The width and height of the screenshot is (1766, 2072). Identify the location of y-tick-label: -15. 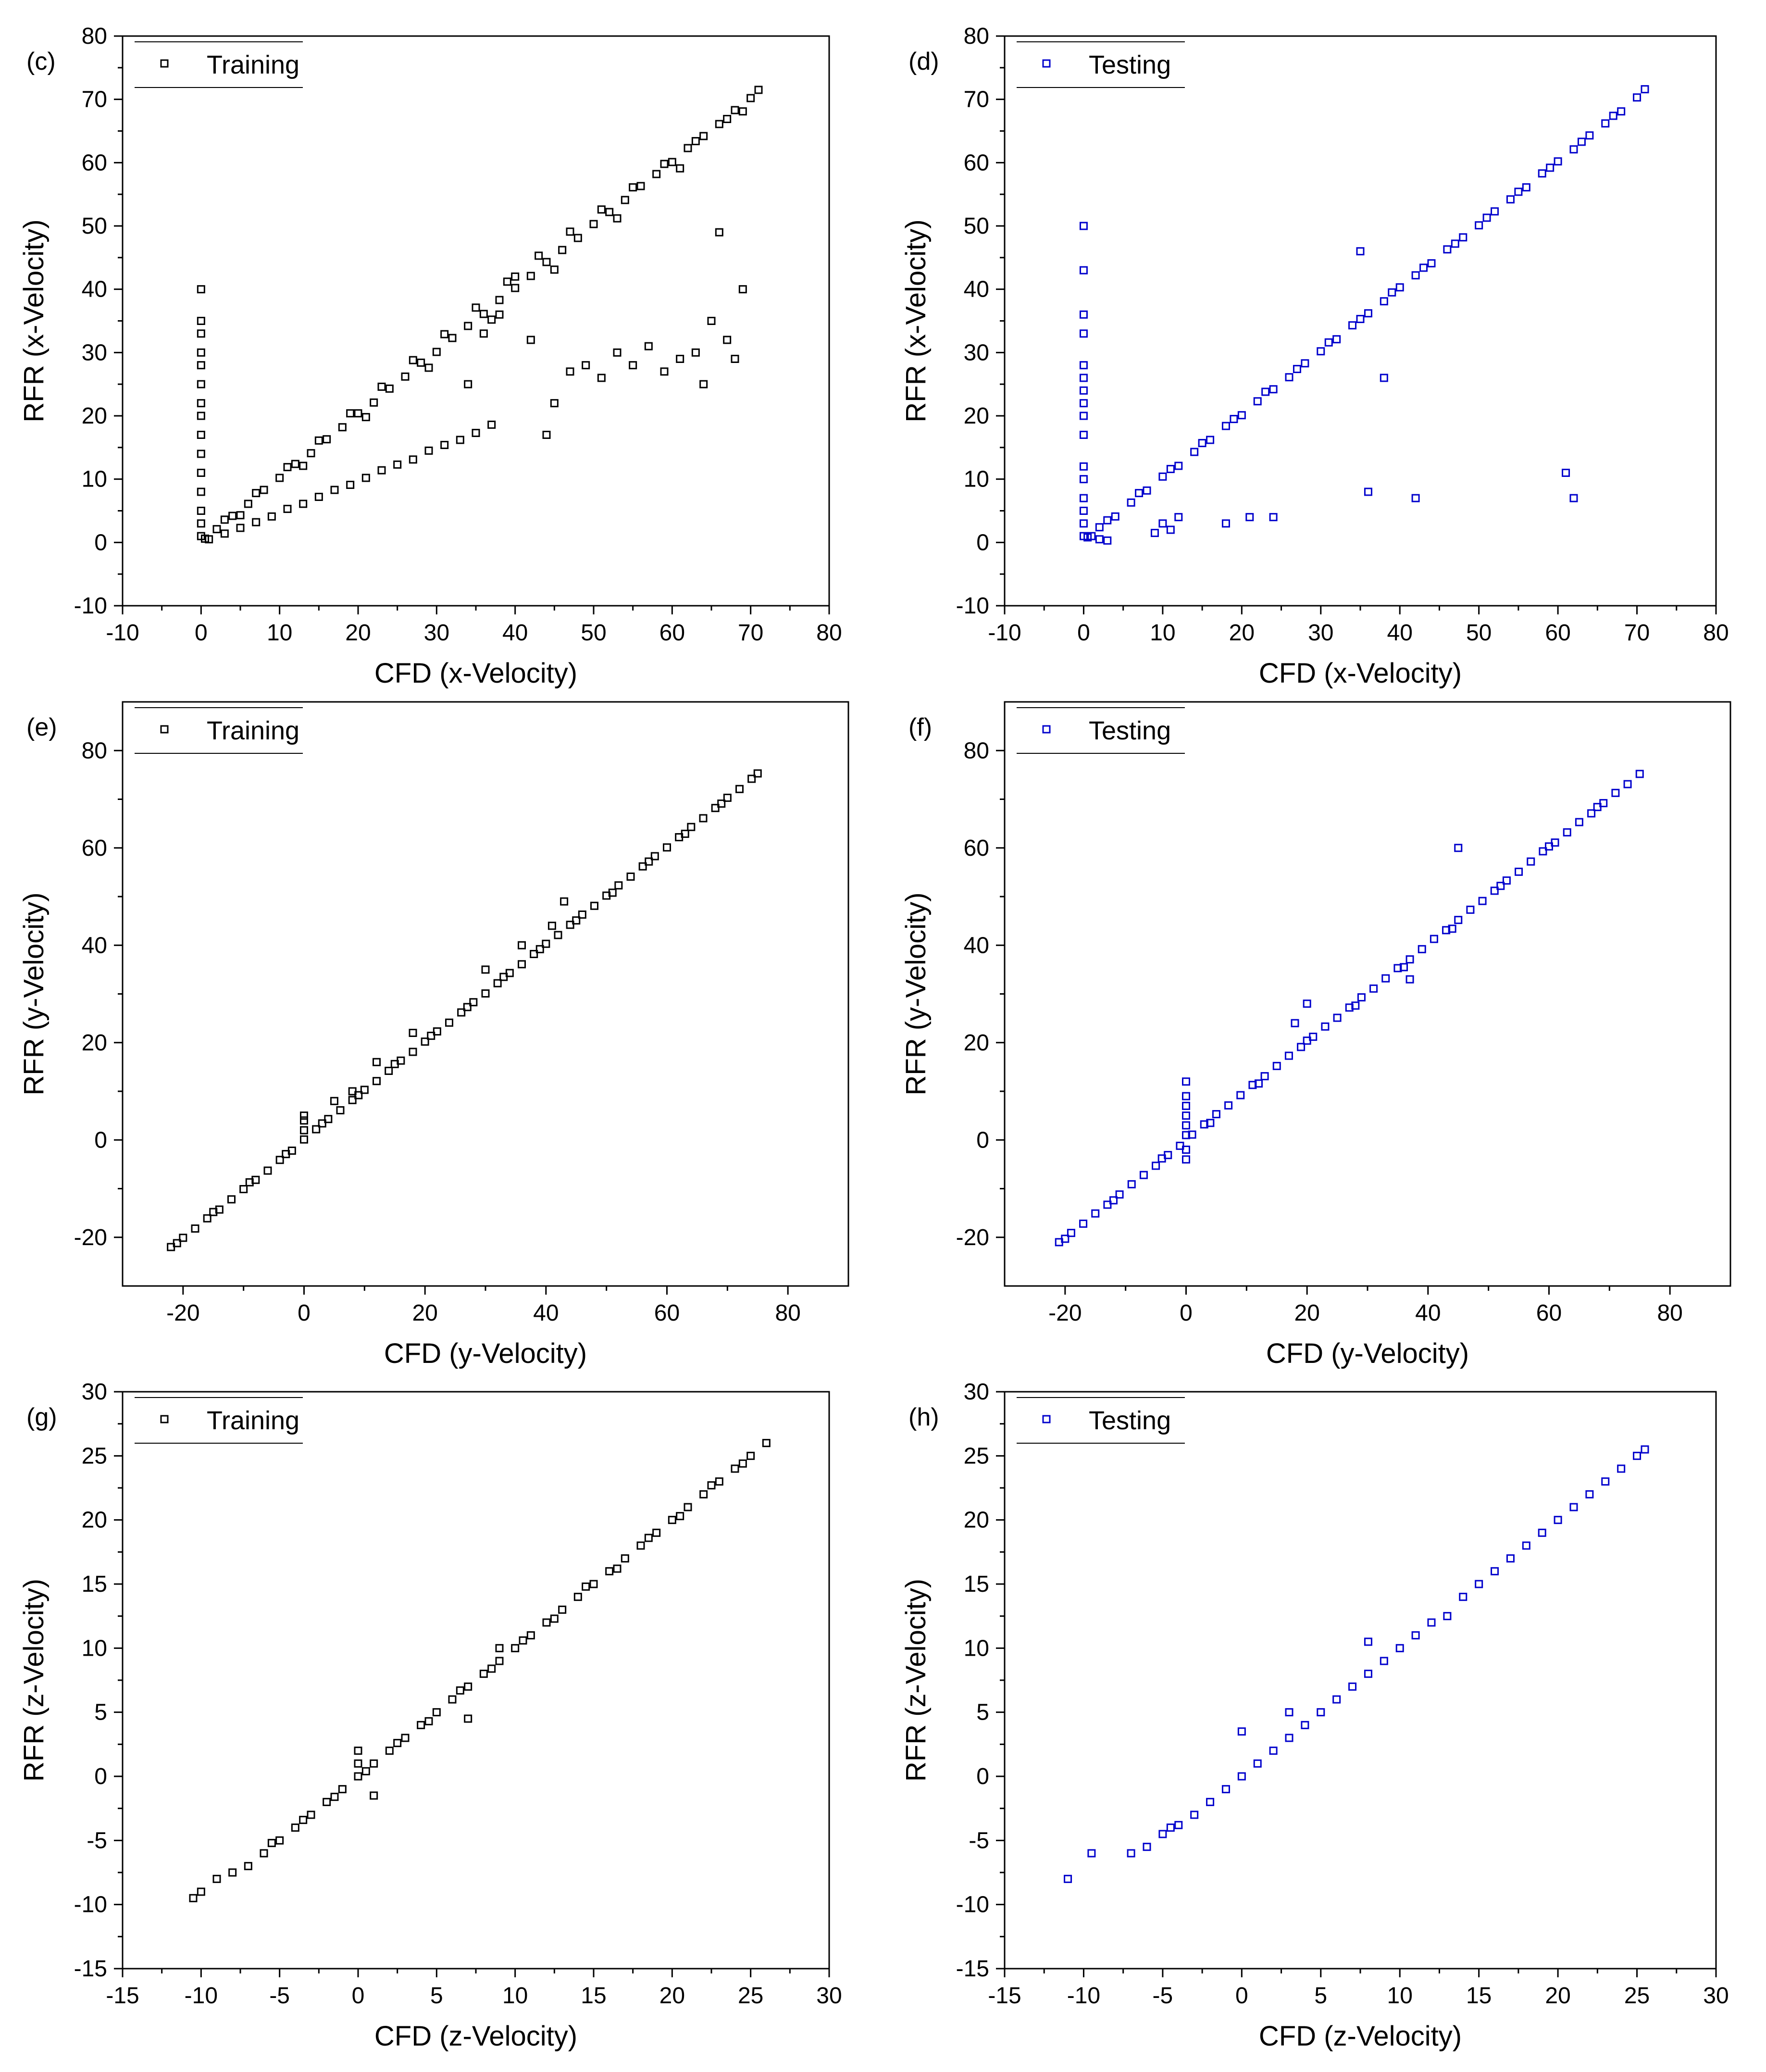
(90, 1969).